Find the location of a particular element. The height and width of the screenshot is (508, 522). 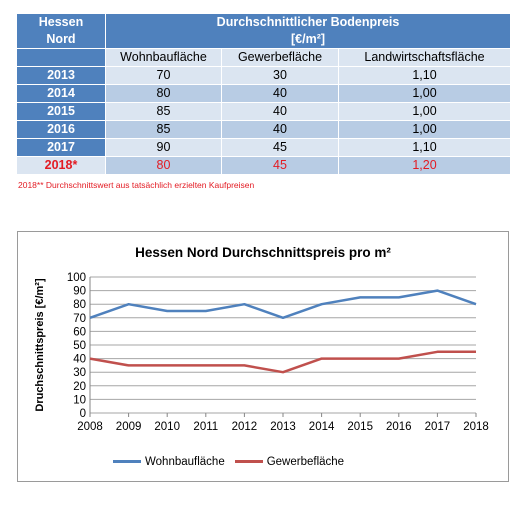

region-header-line-1: Hessen is located at coordinates (61, 22).